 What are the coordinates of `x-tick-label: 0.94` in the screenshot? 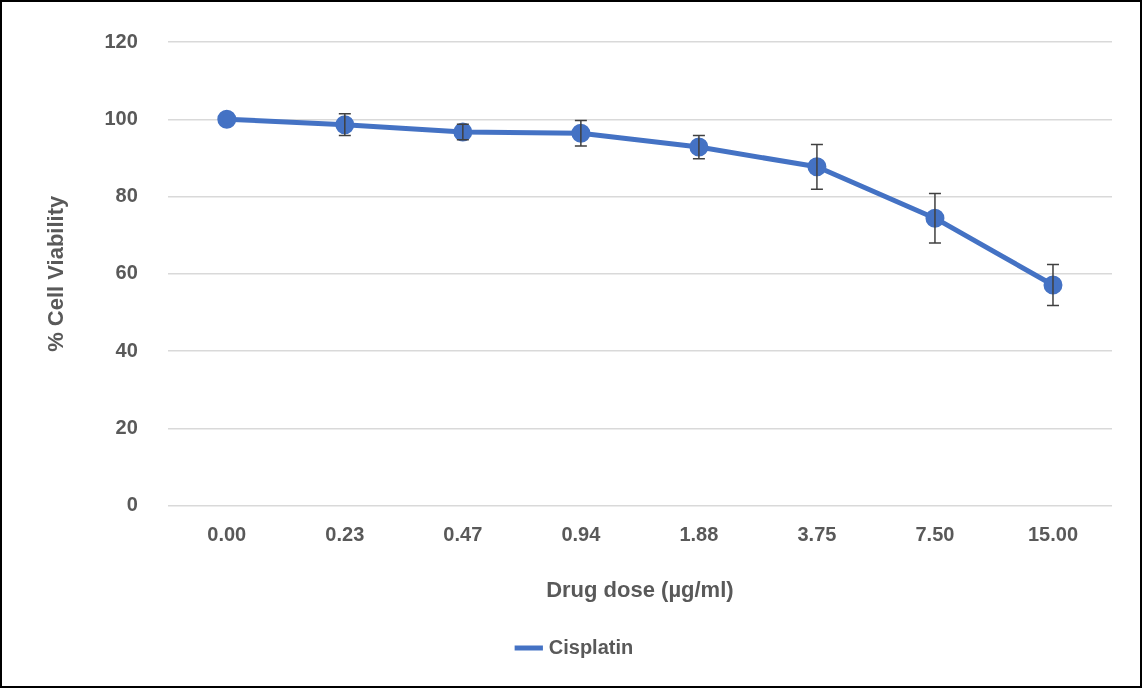 It's located at (581, 534).